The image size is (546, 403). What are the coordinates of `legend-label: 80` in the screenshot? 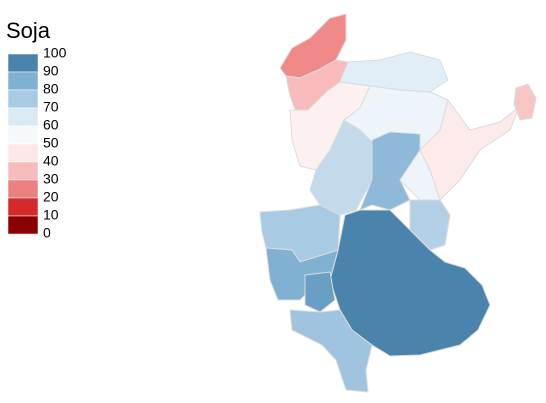 It's located at (51, 89).